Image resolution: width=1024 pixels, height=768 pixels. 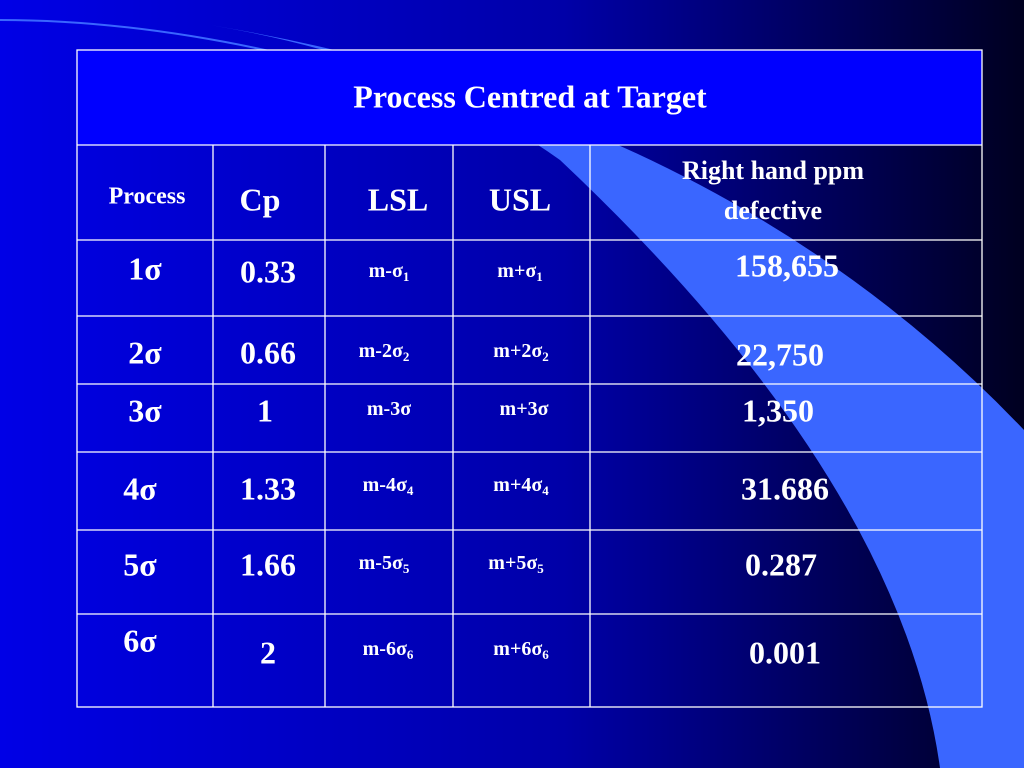 What do you see at coordinates (268, 271) in the screenshot?
I see `cp-cell: 0.33` at bounding box center [268, 271].